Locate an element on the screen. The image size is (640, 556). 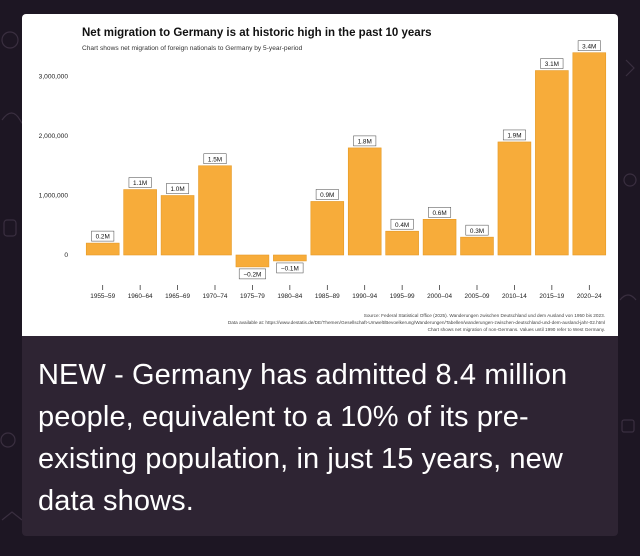
x-tick-label: 1980–84 is located at coordinates (289, 296).